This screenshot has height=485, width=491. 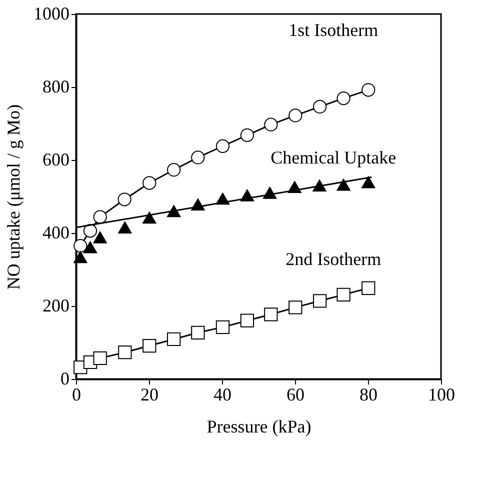 I want to click on y-tick-label: 0, so click(x=65, y=378).